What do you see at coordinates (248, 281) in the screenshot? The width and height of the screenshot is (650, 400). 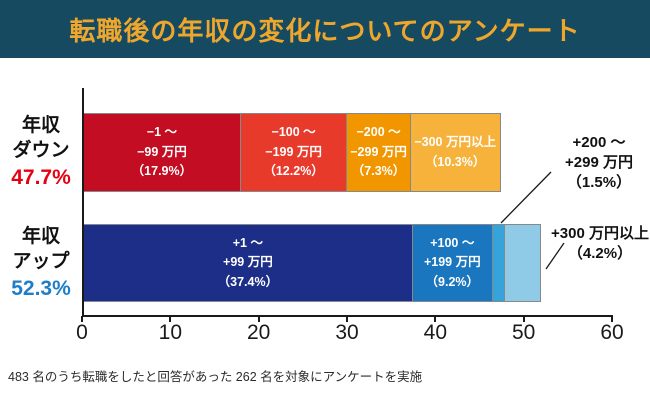 I see `segment-label: （37.4%）` at bounding box center [248, 281].